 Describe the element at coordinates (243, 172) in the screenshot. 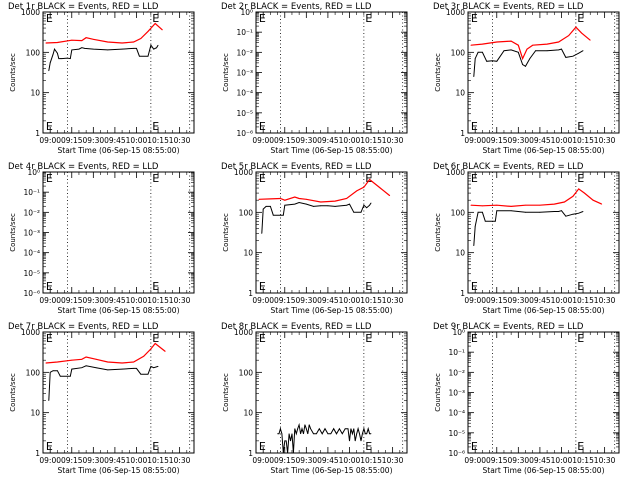

I see `y-tick-label: 1000` at that location.